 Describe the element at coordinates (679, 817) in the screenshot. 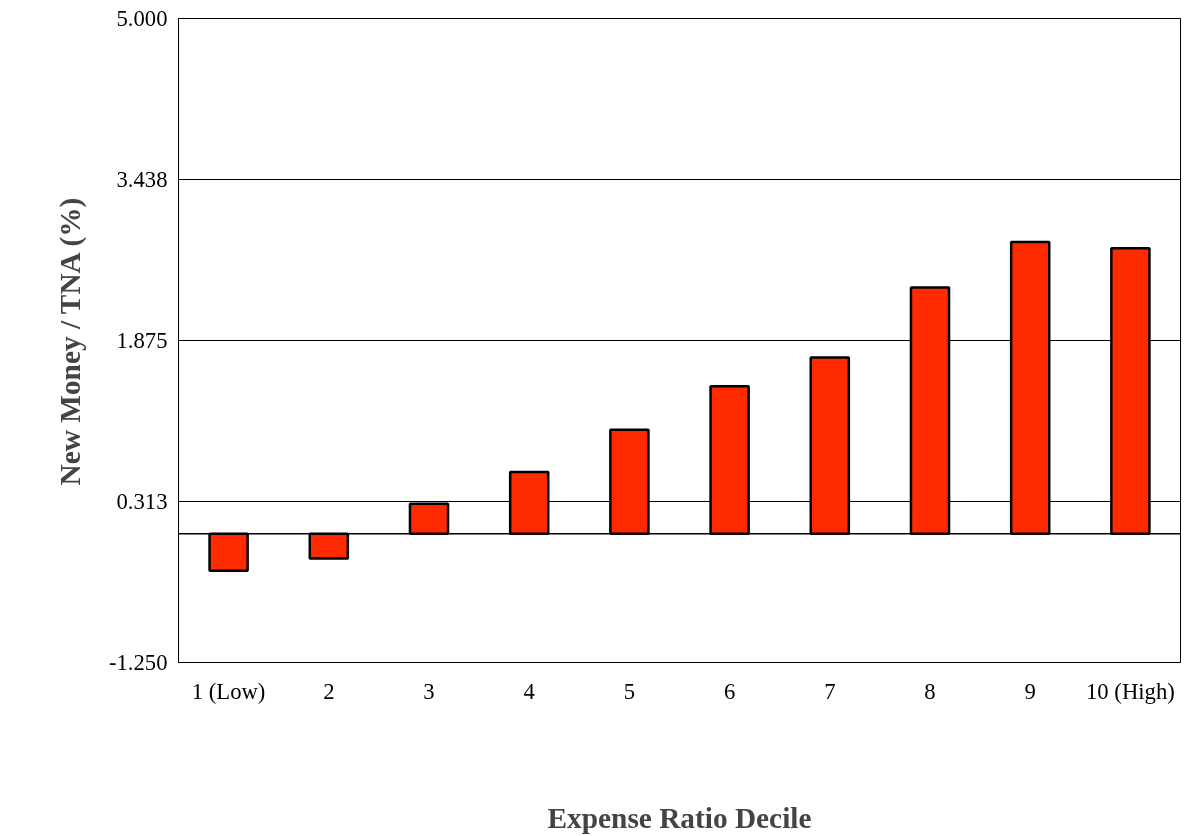

I see `x-axis-title: Expense Ratio Decile` at that location.